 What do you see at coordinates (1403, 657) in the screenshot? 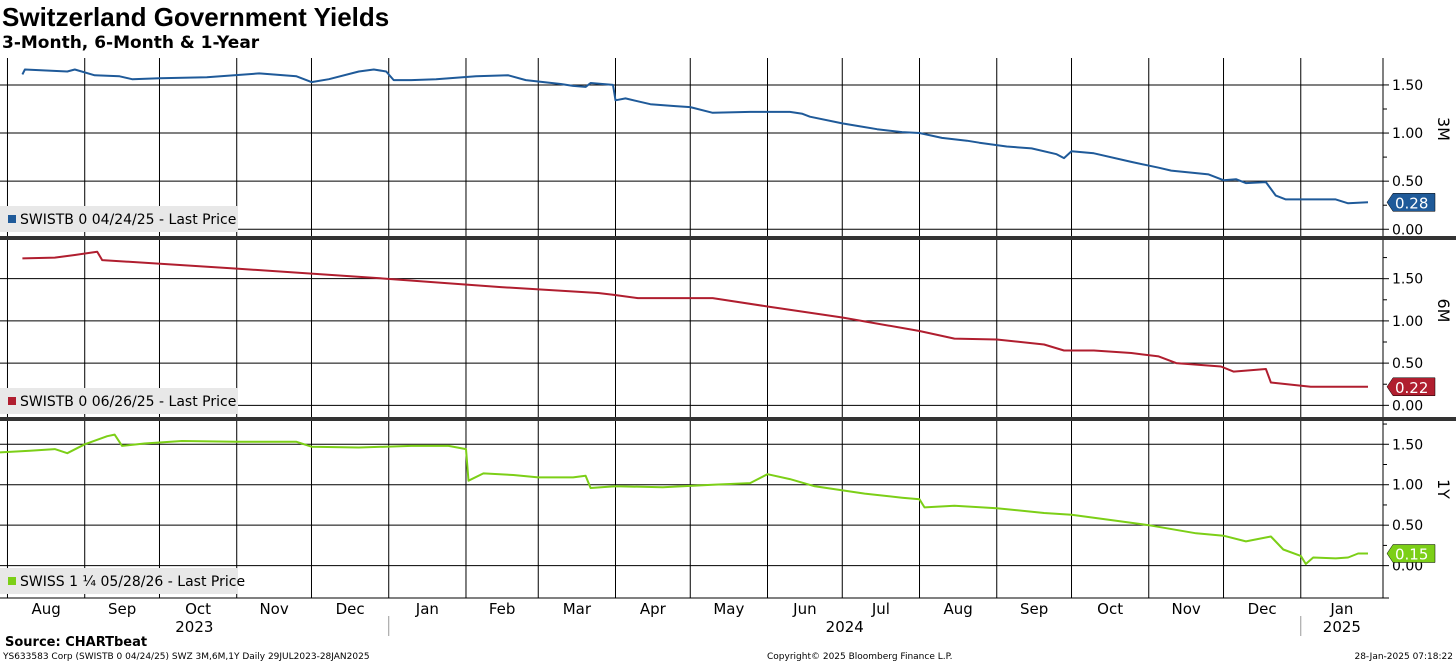
I see `footer-timestamp: 28-Jan-2025 07:18:22` at bounding box center [1403, 657].